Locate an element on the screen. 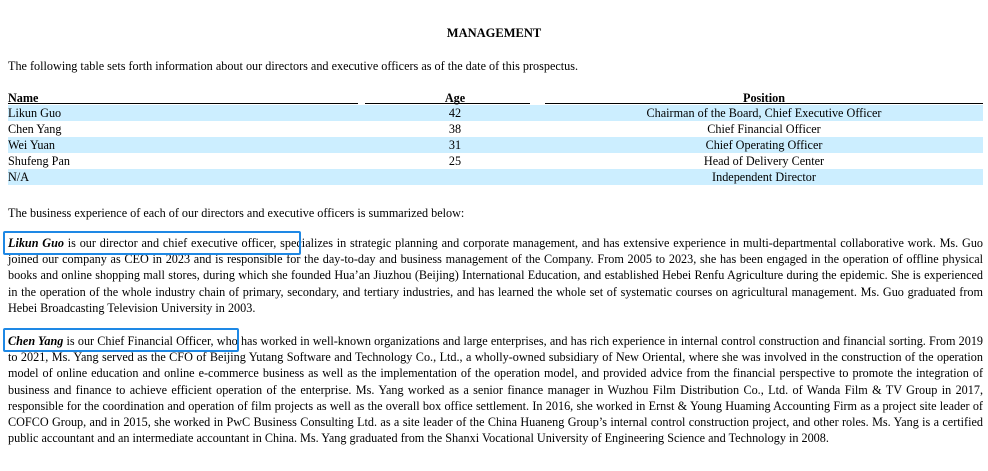  table-row: Chen Yang 38 Chief Financial Officer is located at coordinates (495, 129).